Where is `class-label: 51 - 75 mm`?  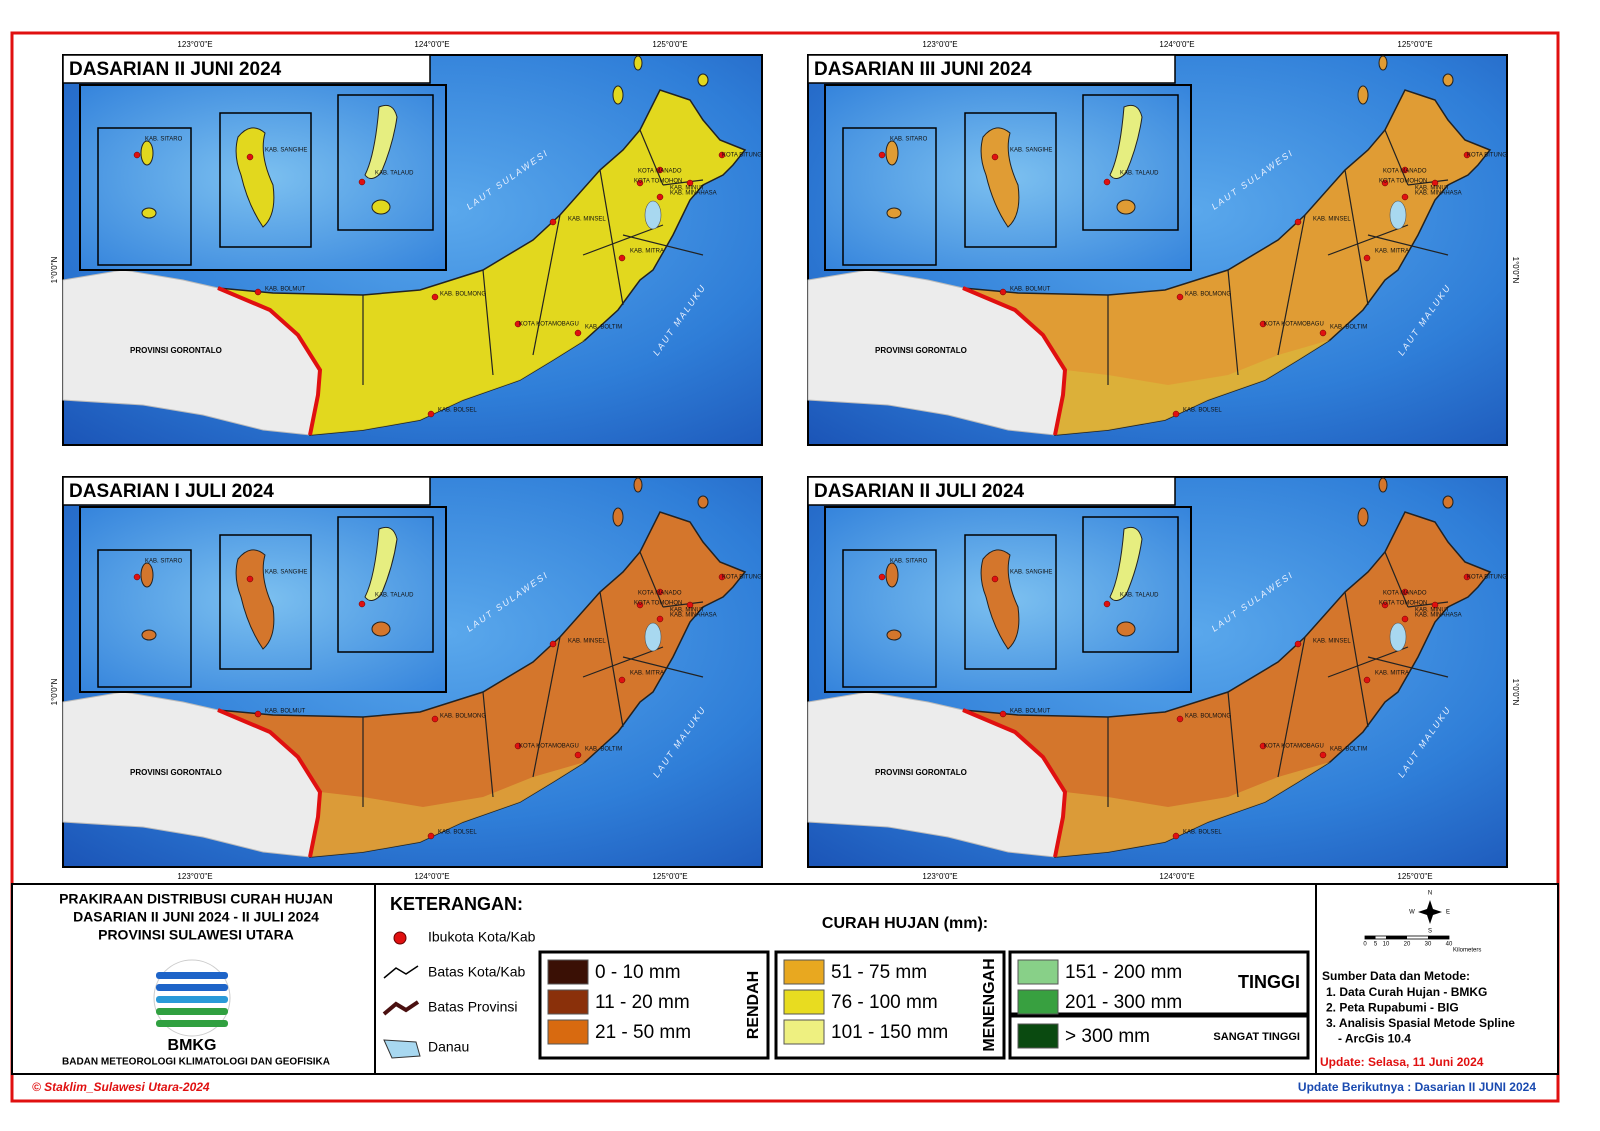
class-label: 51 - 75 mm is located at coordinates (879, 972).